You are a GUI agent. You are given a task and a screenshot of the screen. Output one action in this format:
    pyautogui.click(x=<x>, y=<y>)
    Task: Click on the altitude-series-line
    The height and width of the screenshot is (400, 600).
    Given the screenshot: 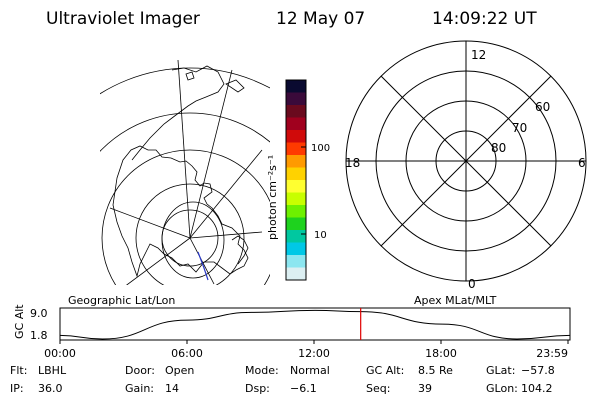 What is the action you would take?
    pyautogui.click(x=315, y=324)
    